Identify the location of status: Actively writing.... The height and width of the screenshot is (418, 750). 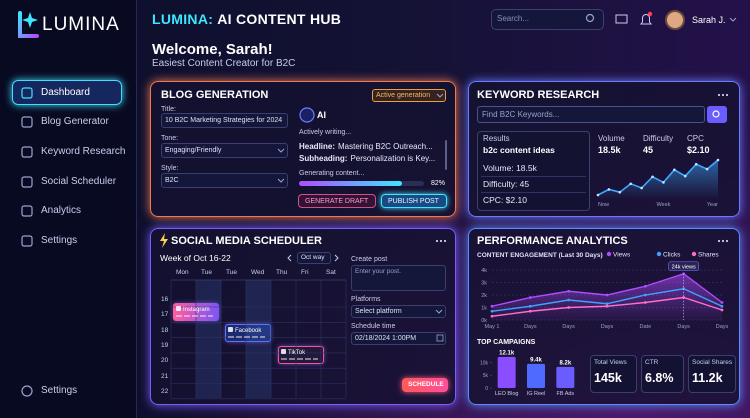
(325, 132).